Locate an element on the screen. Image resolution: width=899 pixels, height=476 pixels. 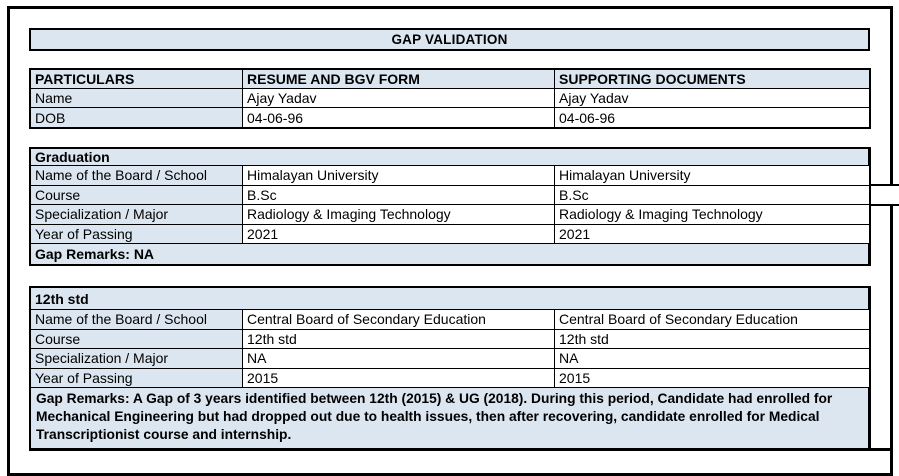
supporting-value-name: Ajay Yadav is located at coordinates (712, 98).